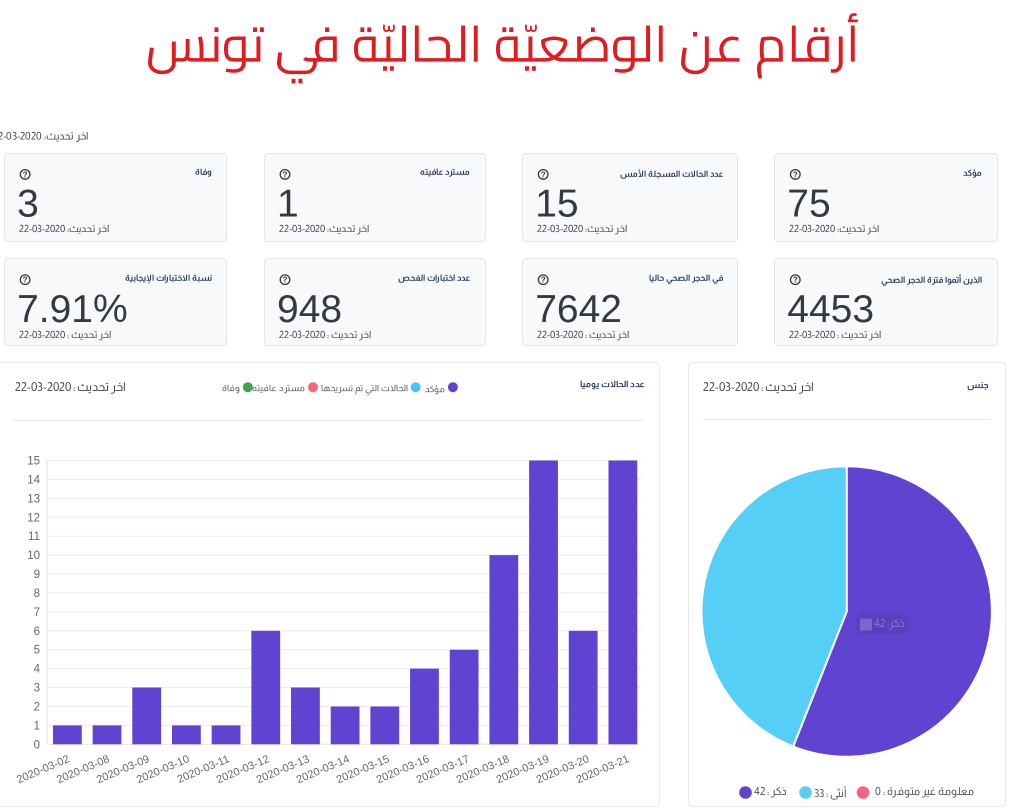  I want to click on svg-text: 8, so click(37, 594).